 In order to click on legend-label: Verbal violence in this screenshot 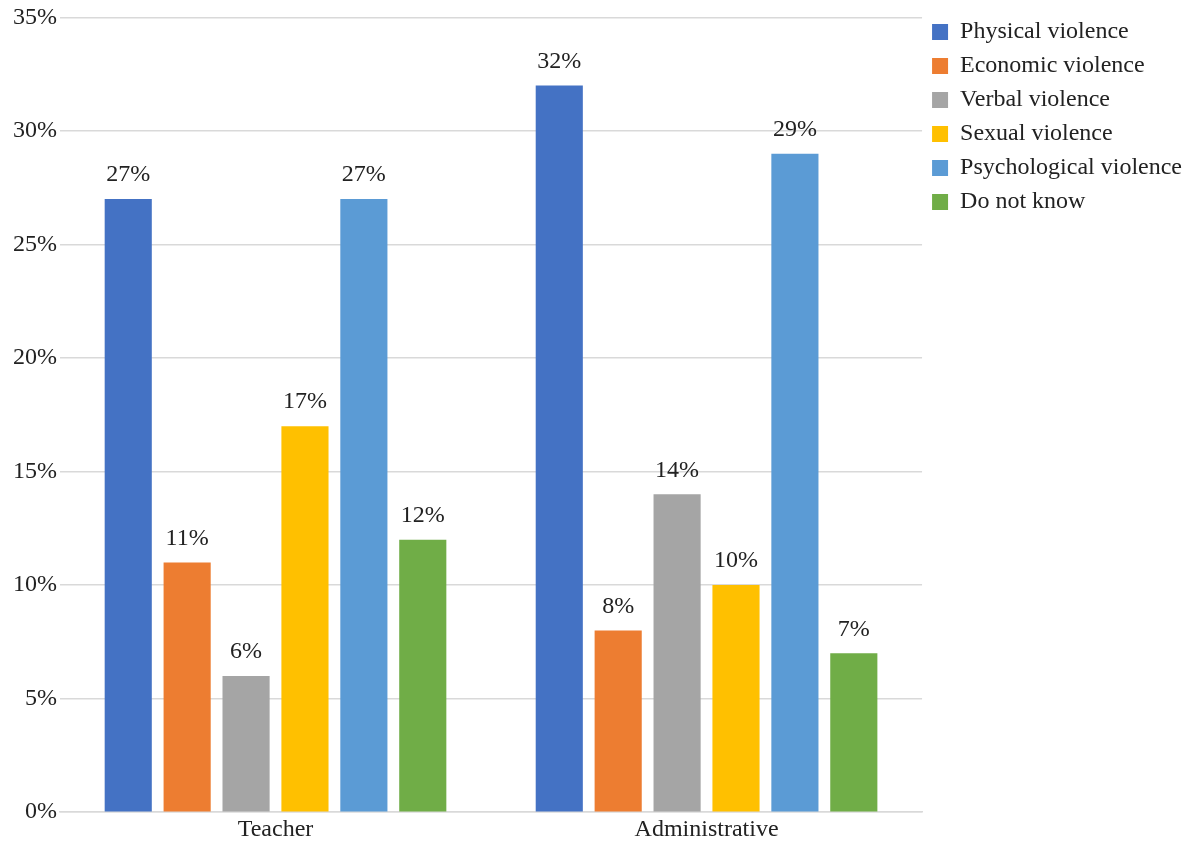, I will do `click(1035, 98)`.